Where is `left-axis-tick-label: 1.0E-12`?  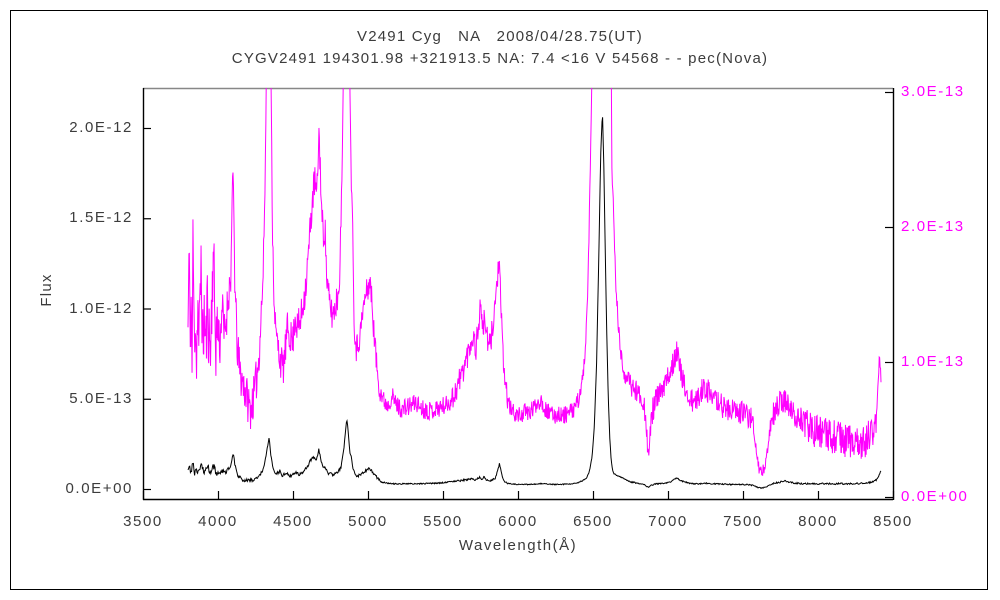 left-axis-tick-label: 1.0E-12 is located at coordinates (101, 308).